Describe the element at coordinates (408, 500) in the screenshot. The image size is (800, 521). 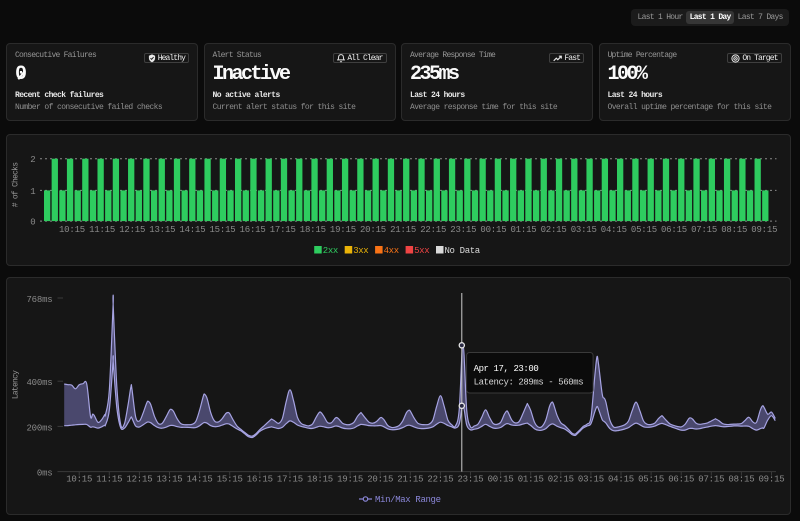
I see `svg-text: Min/Max Range` at that location.